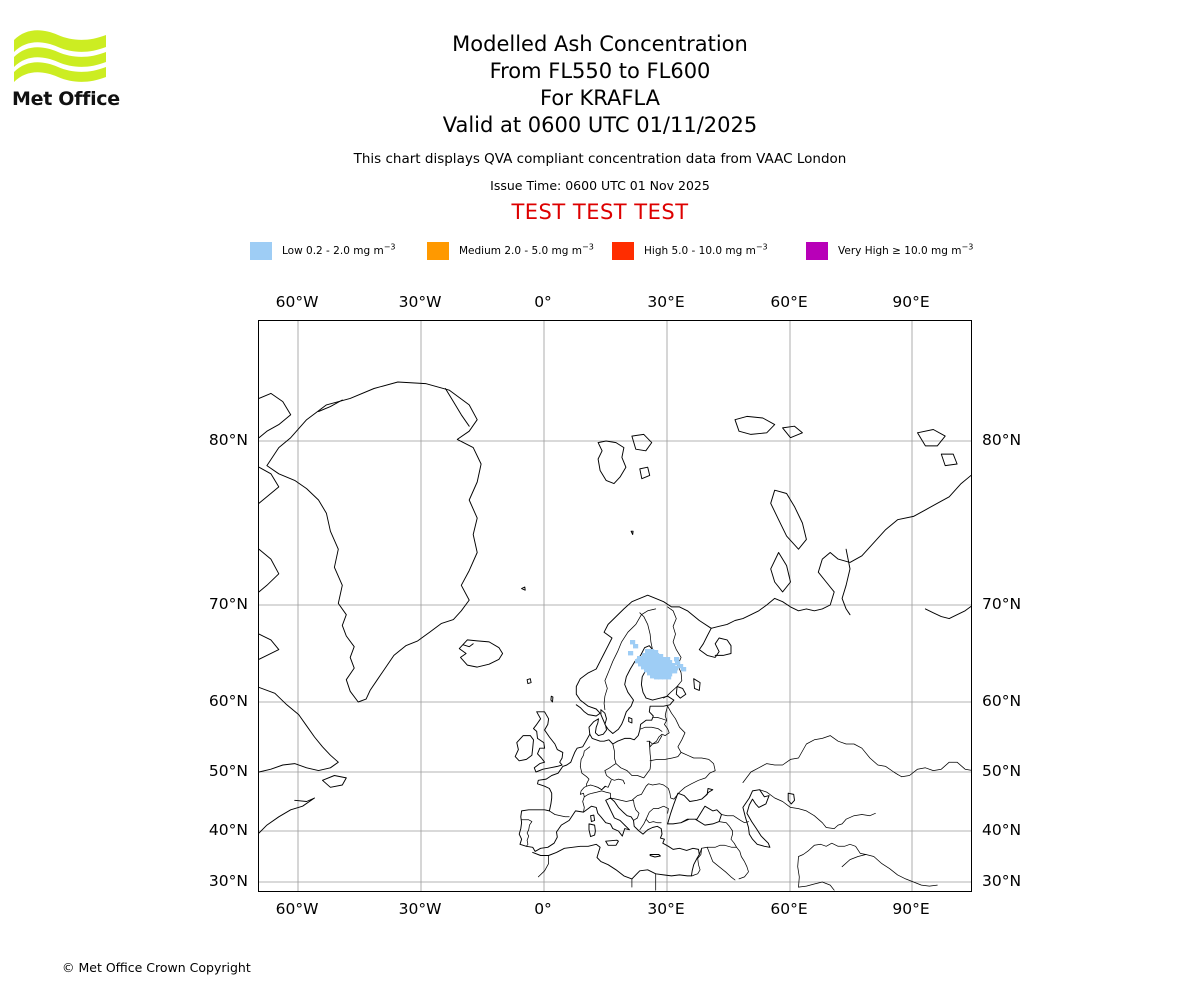 The image size is (1200, 1000). What do you see at coordinates (789, 302) in the screenshot?
I see `lon-tick-top-60°E: 60°E` at bounding box center [789, 302].